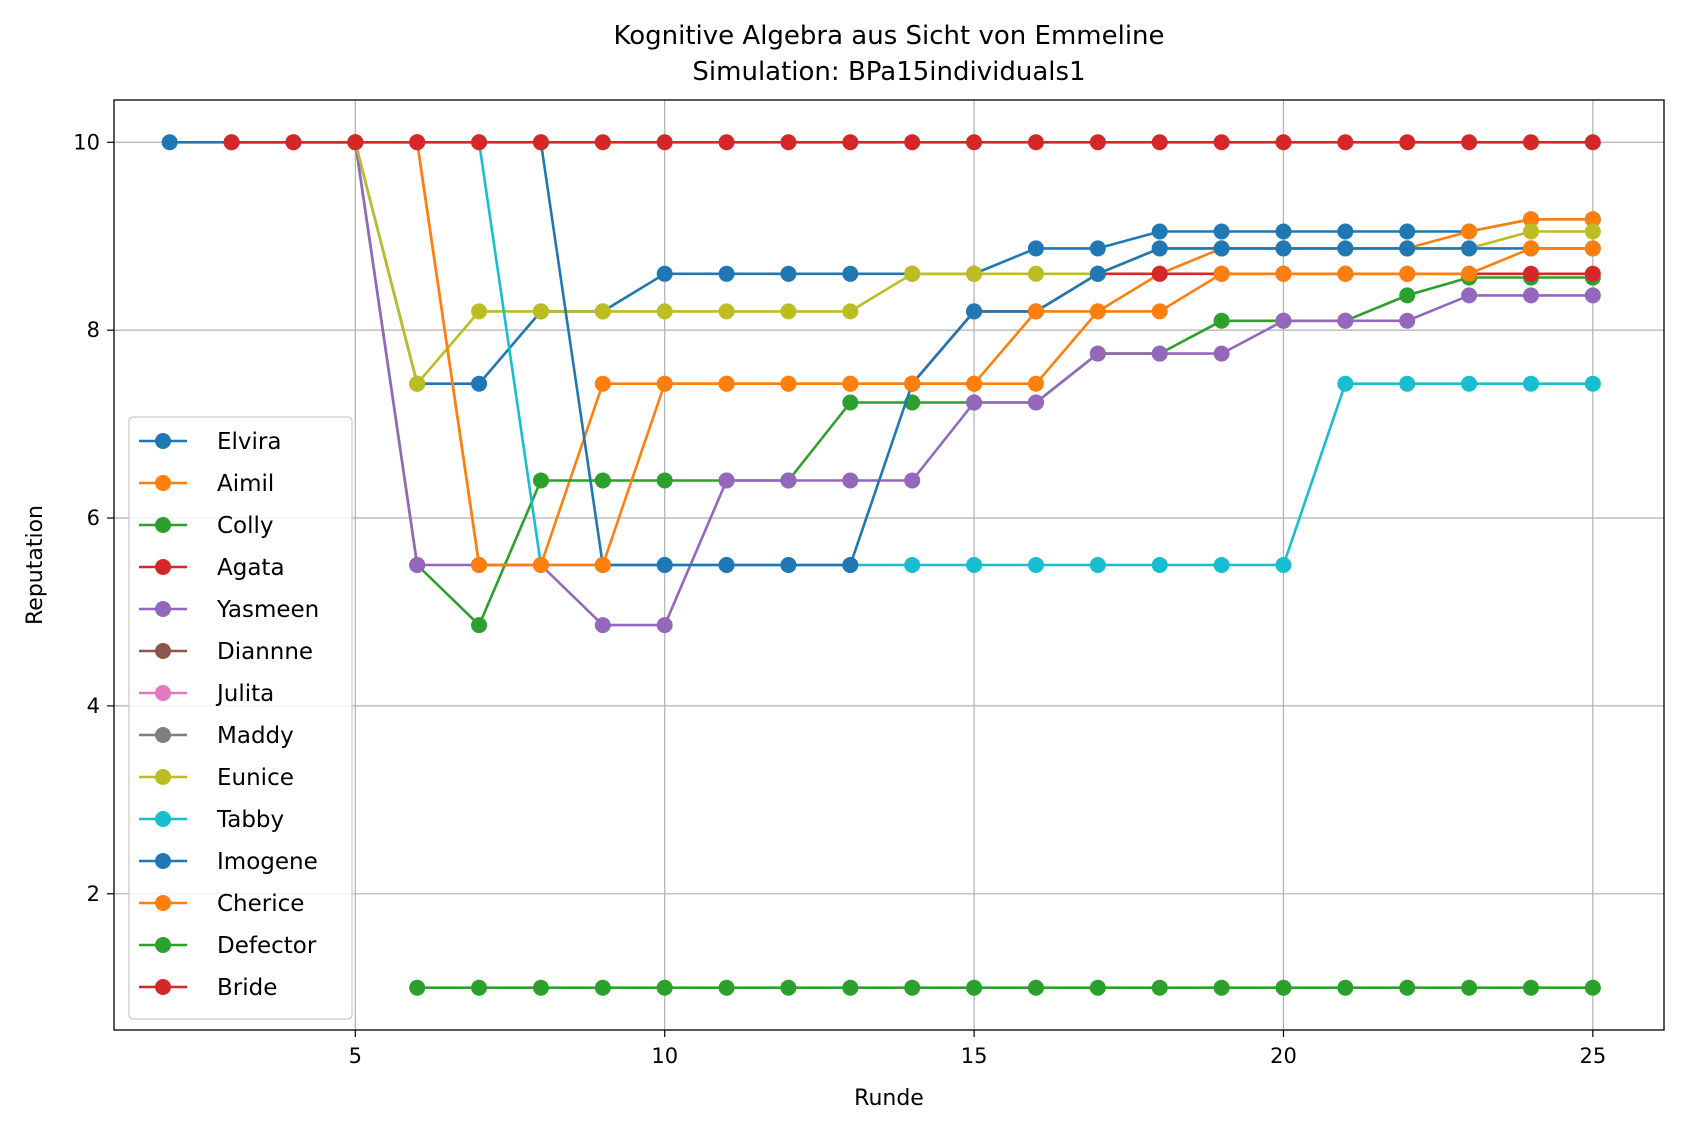  I want to click on legend-entry: Cherice, so click(221, 904).